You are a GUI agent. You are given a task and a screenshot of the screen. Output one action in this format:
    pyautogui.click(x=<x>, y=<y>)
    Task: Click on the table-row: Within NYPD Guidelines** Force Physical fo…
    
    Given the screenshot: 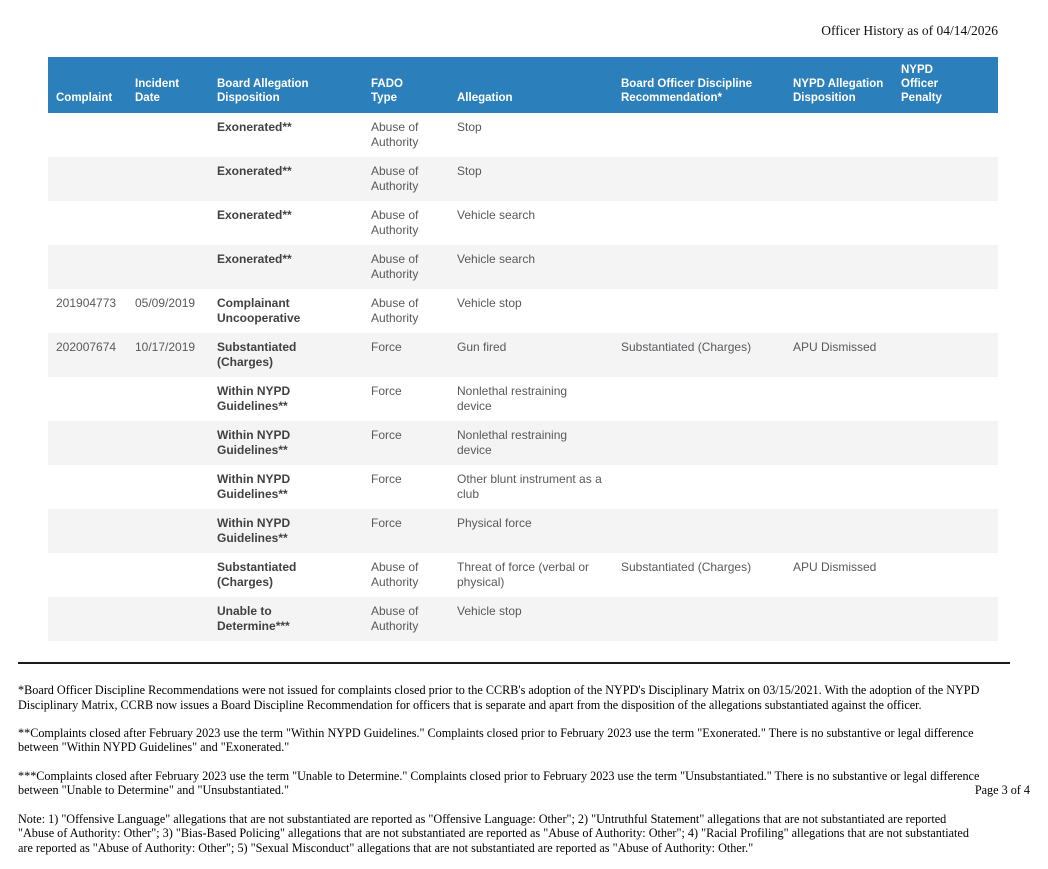 What is the action you would take?
    pyautogui.click(x=523, y=531)
    